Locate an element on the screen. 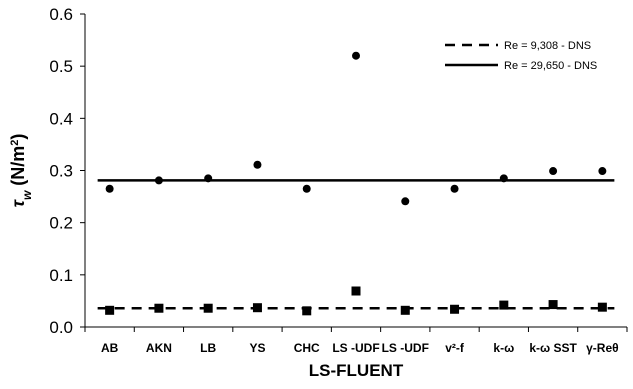 The height and width of the screenshot is (389, 633). ylabel-unit-sup: 2 is located at coordinates (15, 143).